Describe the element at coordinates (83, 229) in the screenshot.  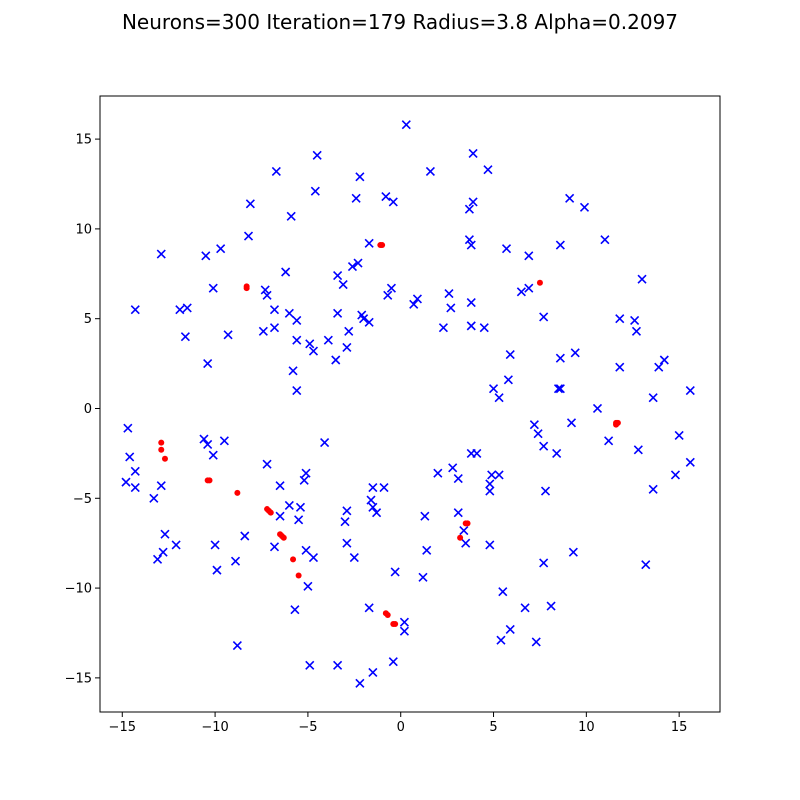
I see `y-tick-label: 10` at that location.